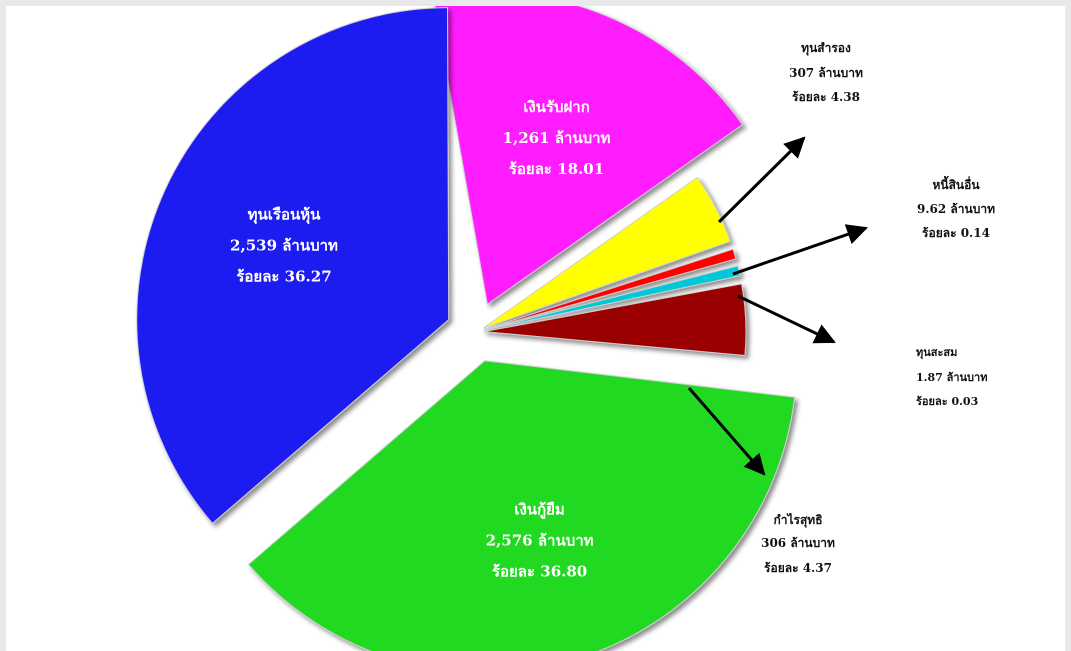 The height and width of the screenshot is (651, 1071). Describe the element at coordinates (798, 568) in the screenshot. I see `callout-label-4-line-2: ร้อยละ 4.37` at that location.